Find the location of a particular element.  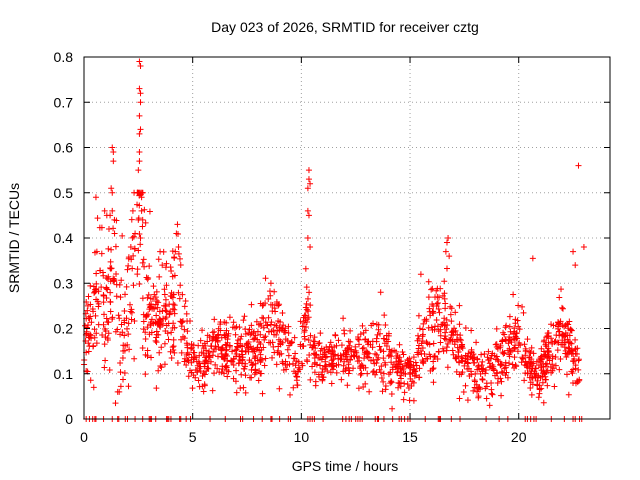

x-tick-label: 20 is located at coordinates (519, 437).